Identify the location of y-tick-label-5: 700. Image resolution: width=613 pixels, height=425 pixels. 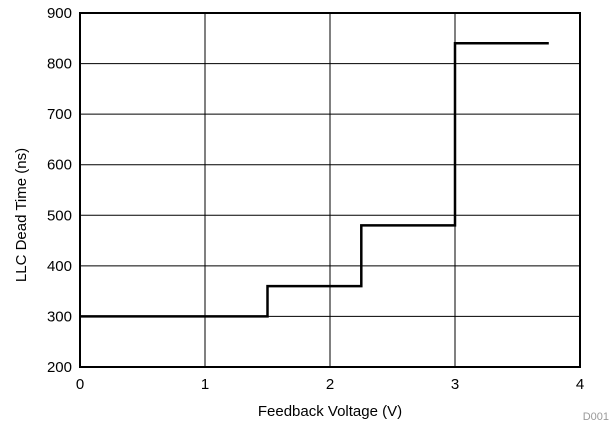
(59, 114).